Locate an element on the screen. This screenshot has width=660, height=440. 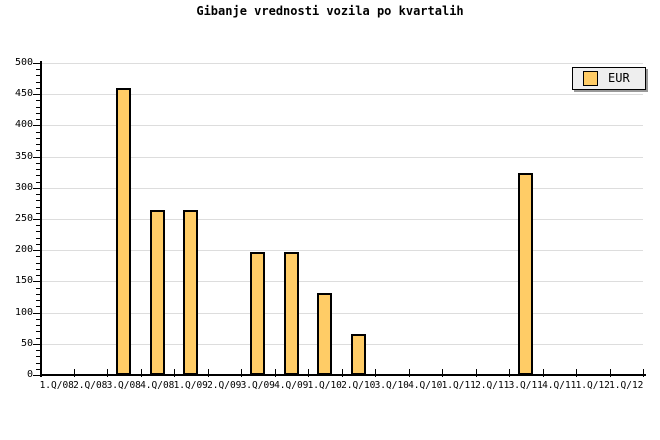
x-axis-tick-label: 3.Q/11 is located at coordinates (525, 385).